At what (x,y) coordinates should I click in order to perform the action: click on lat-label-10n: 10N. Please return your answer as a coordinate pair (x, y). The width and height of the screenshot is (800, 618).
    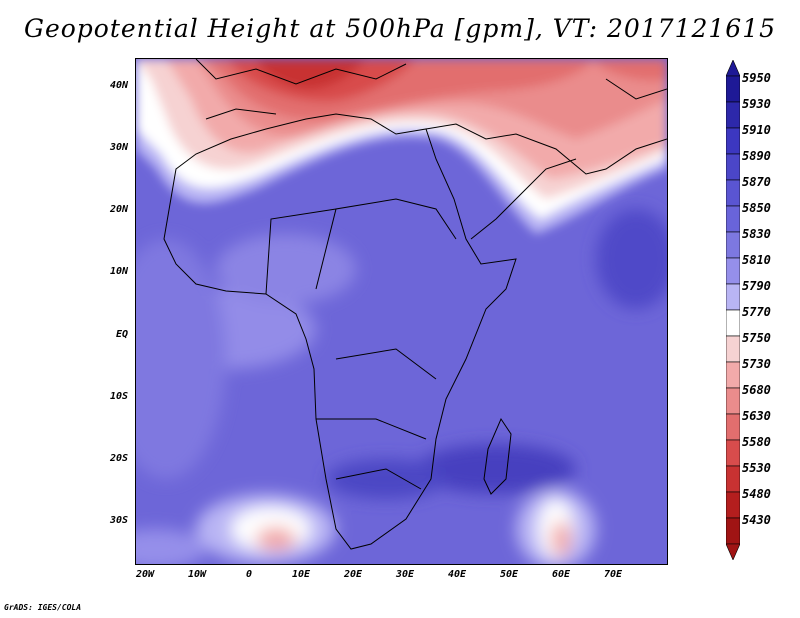
    Looking at the image, I should click on (118, 271).